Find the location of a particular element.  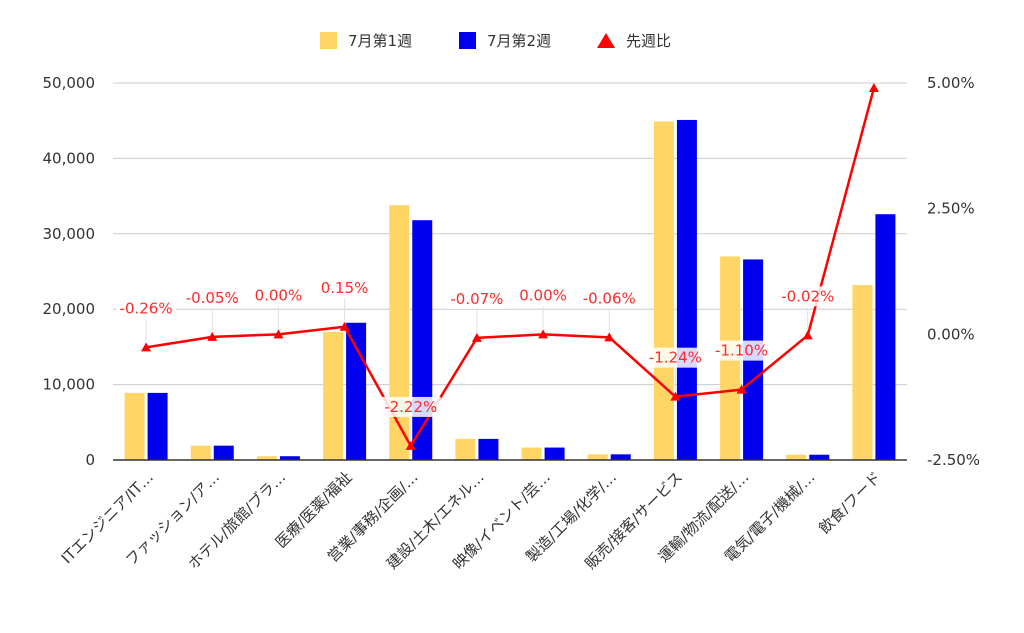

ratio-data-label: -1.10% is located at coordinates (741, 351).